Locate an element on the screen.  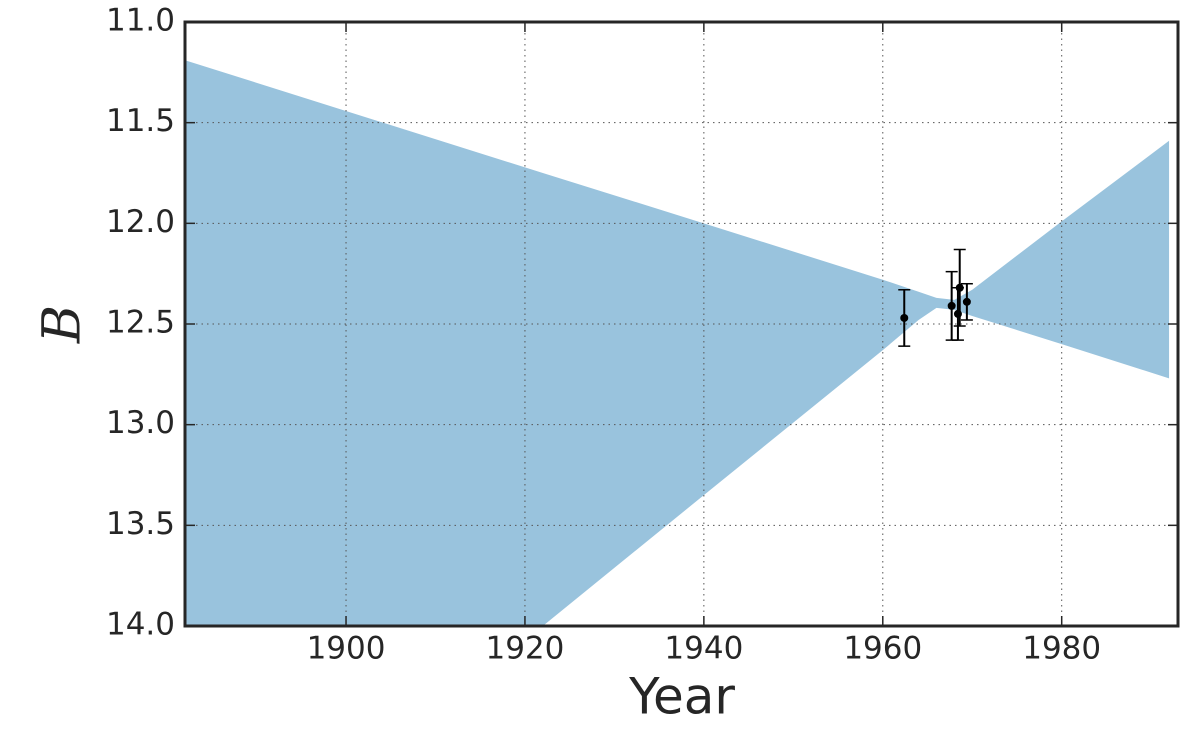
x-tick-label: 1980 is located at coordinates (1061, 649).